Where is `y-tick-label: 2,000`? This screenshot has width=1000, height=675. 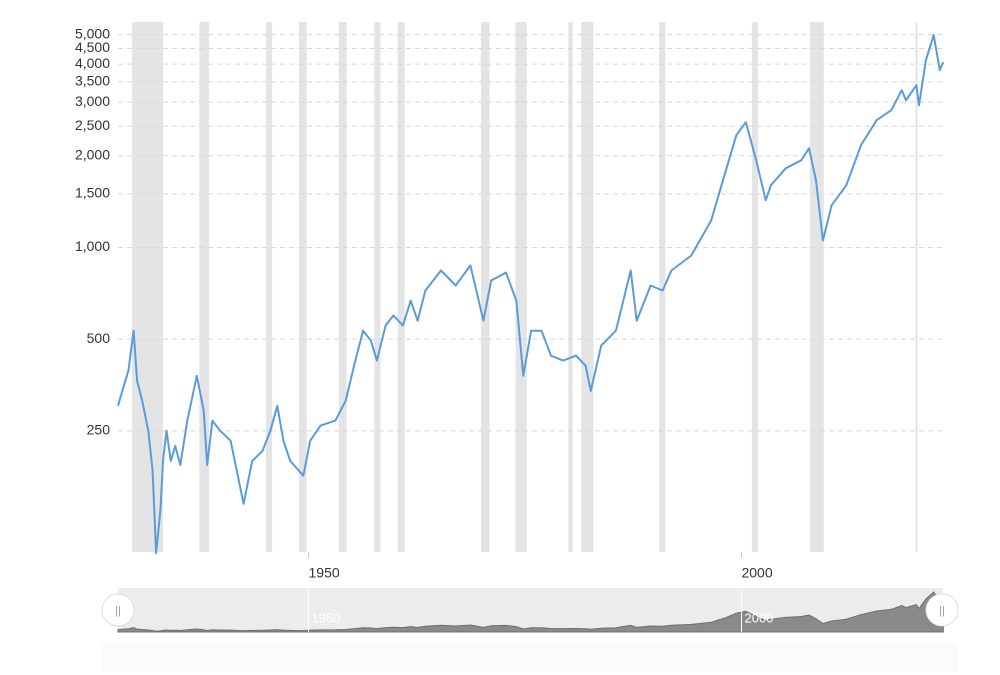
y-tick-label: 2,000 is located at coordinates (92, 154).